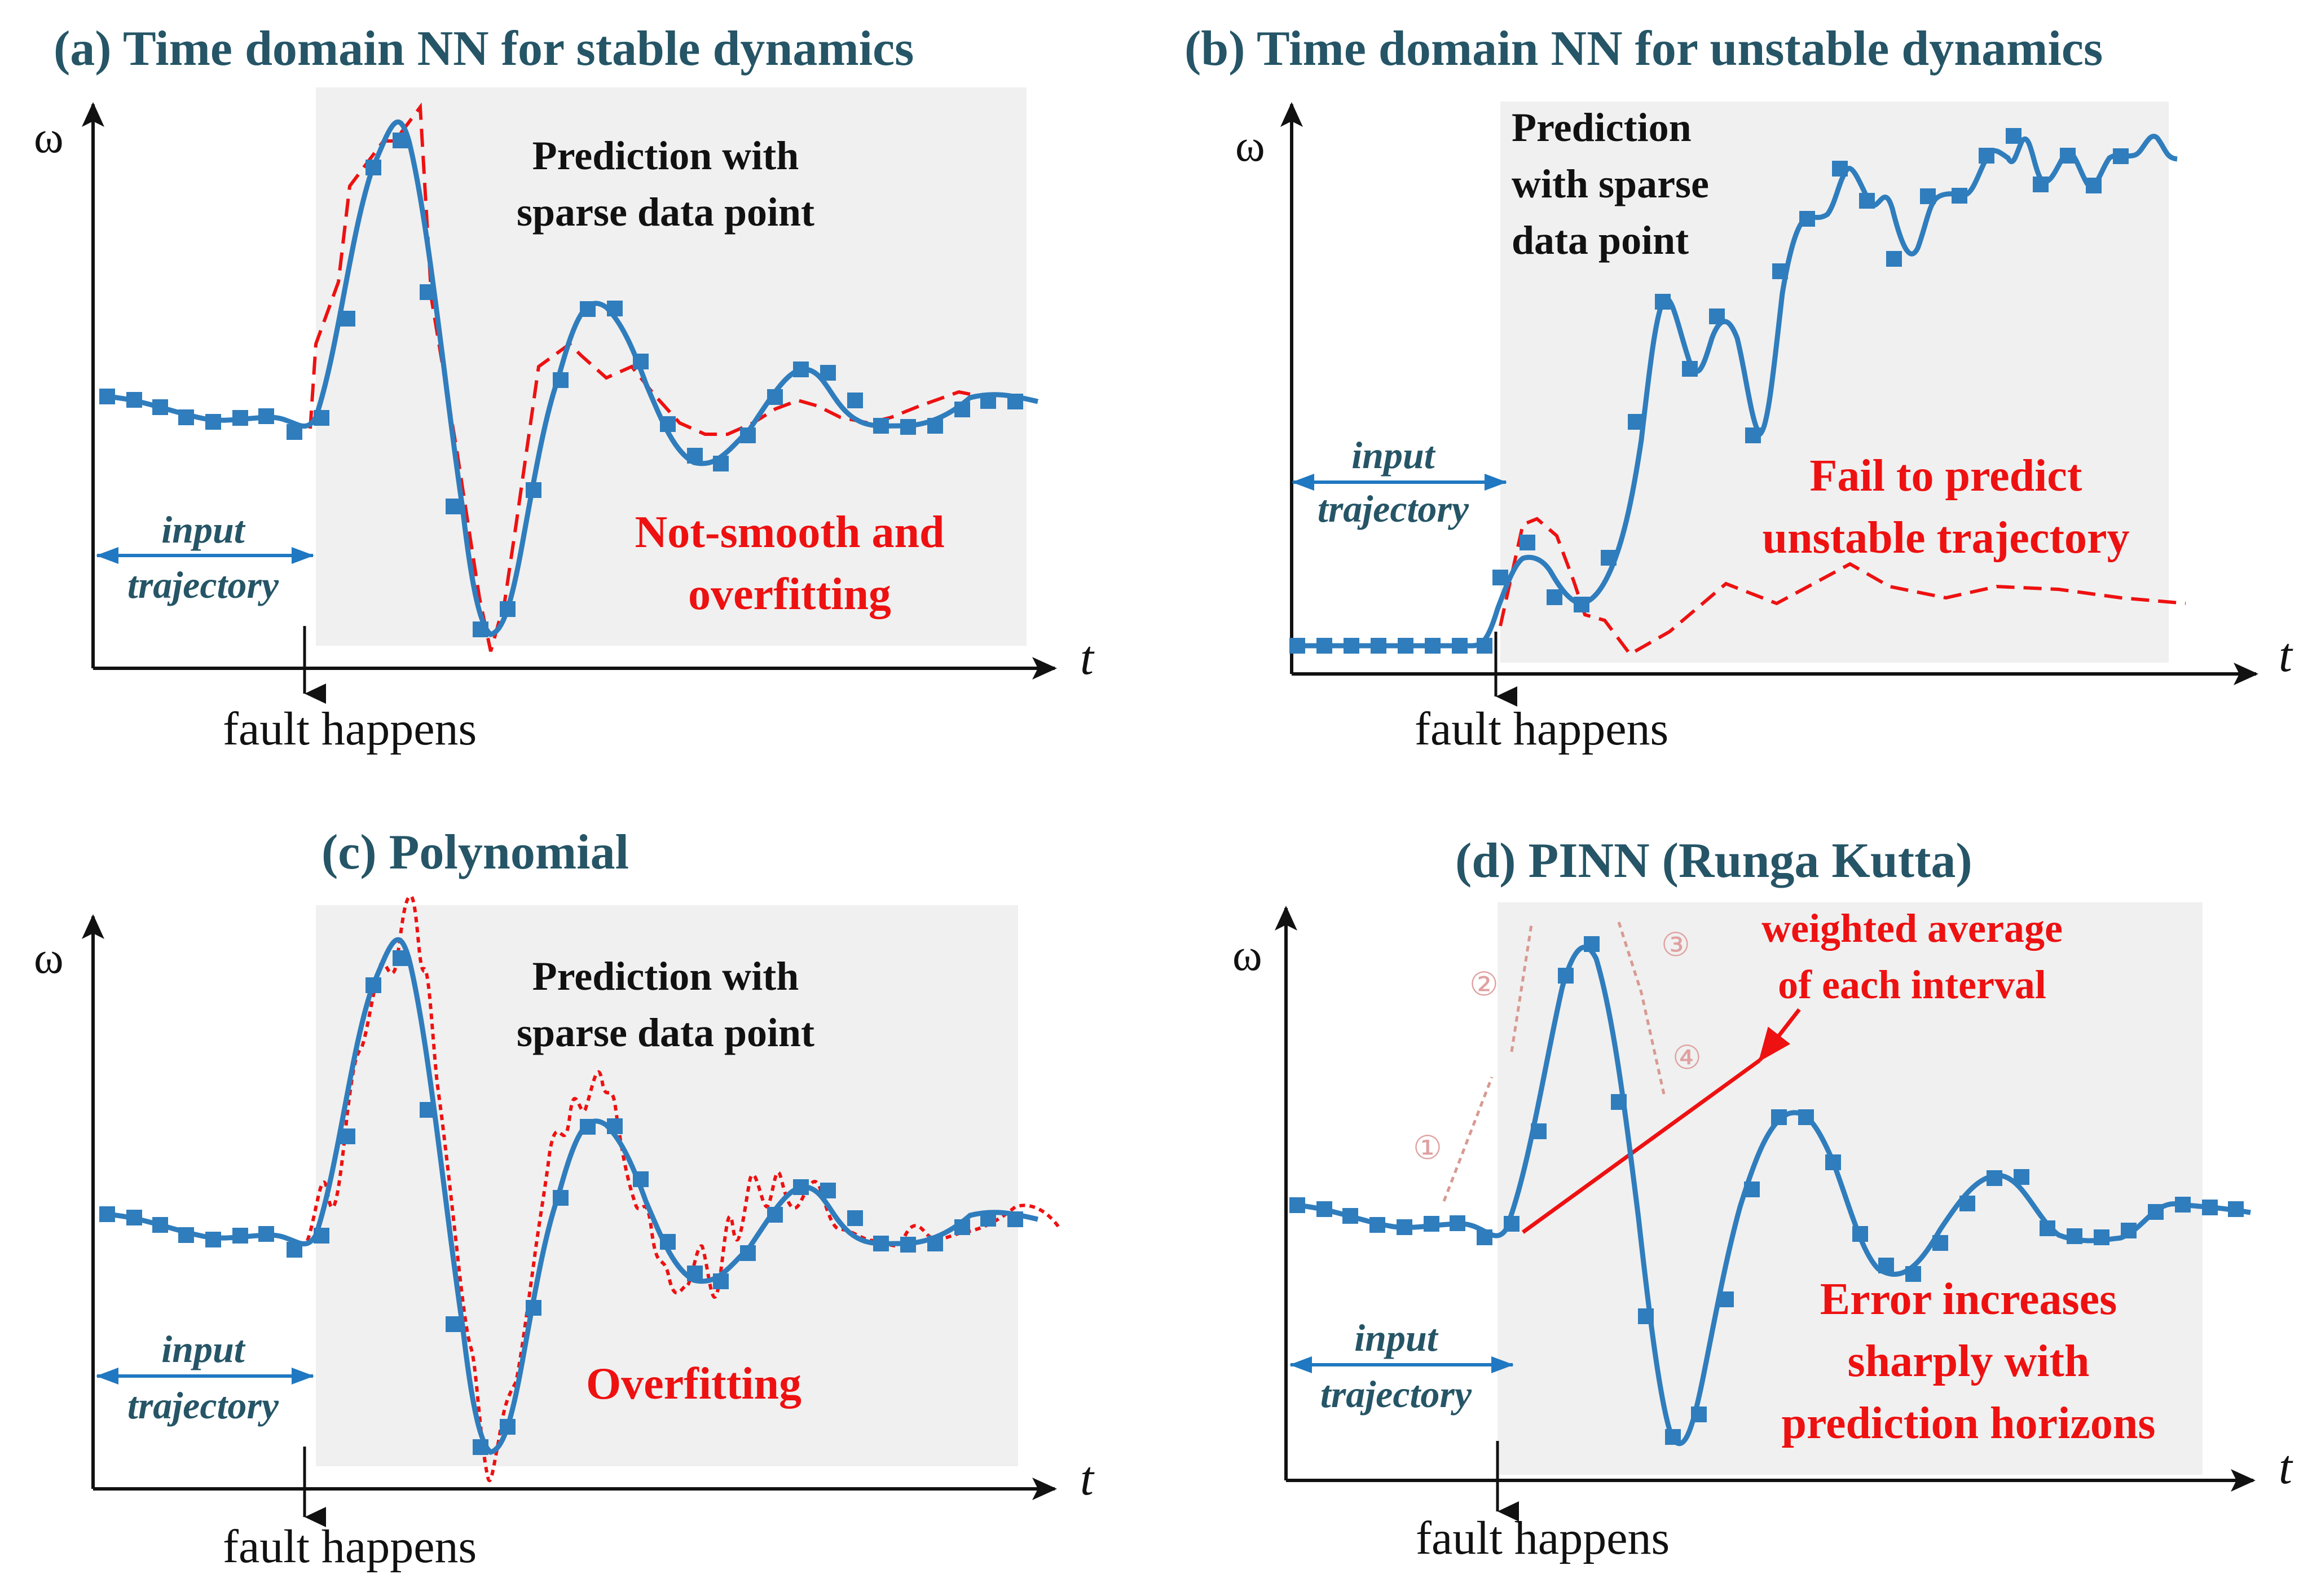 This screenshot has height=1596, width=2321. Describe the element at coordinates (1641, 1146) in the screenshot. I see `annotation-line` at that location.